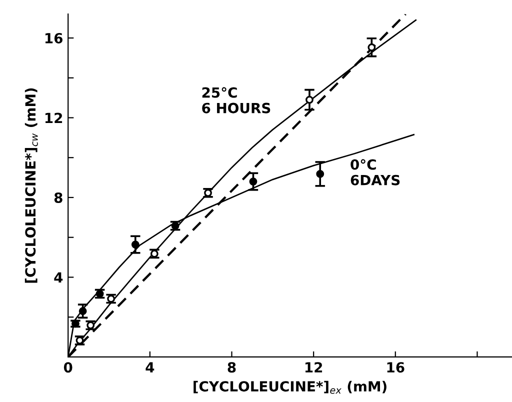  I want to click on x-tick-label: 12, so click(313, 367).